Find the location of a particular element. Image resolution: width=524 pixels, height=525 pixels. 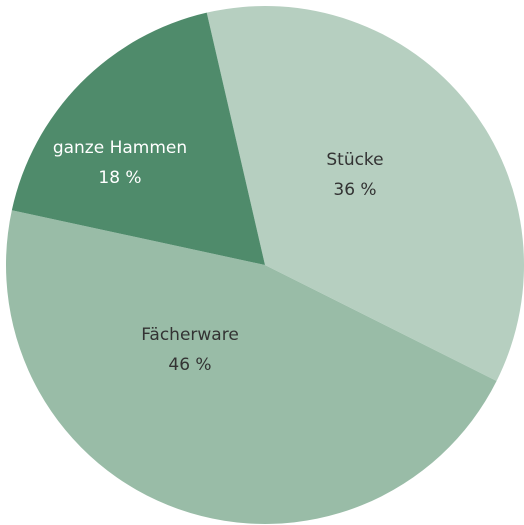

slice-label: Fächerware is located at coordinates (190, 335).